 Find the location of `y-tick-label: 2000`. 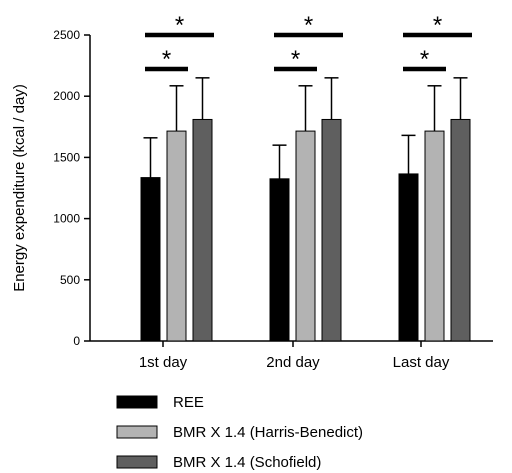

y-tick-label: 2000 is located at coordinates (66, 96).